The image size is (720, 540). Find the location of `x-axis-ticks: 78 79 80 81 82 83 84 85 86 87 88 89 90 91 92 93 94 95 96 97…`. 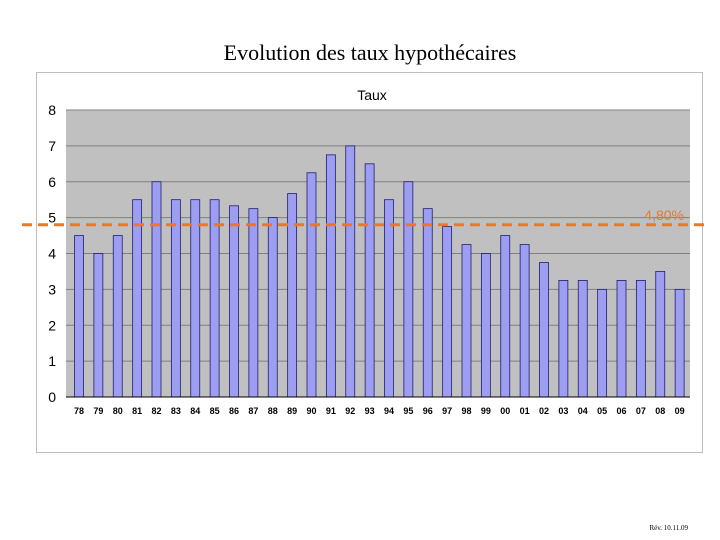

x-axis-ticks: 78 79 80 81 82 83 84 85 86 87 88 89 90 91 92 93 94 95 96 97… is located at coordinates (379, 411).